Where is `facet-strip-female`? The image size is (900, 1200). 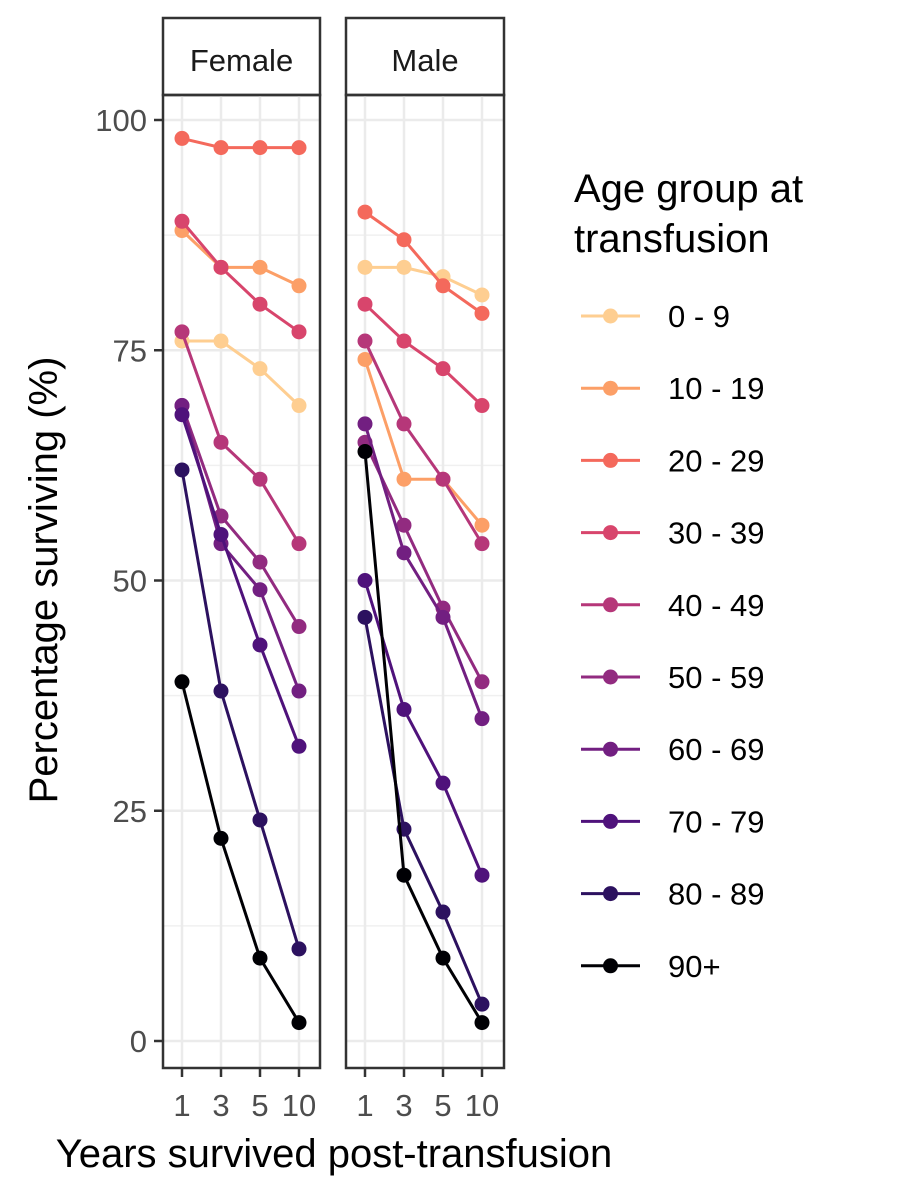 facet-strip-female is located at coordinates (241, 56).